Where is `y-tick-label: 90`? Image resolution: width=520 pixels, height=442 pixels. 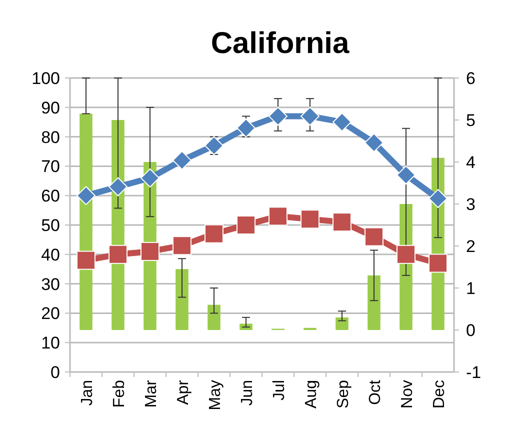
y-tick-label: 90 is located at coordinates (50, 108).